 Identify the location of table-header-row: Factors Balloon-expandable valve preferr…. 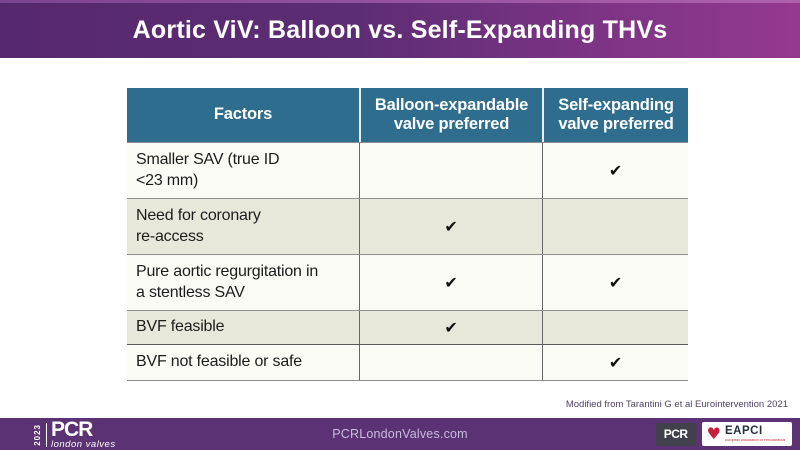
(407, 115).